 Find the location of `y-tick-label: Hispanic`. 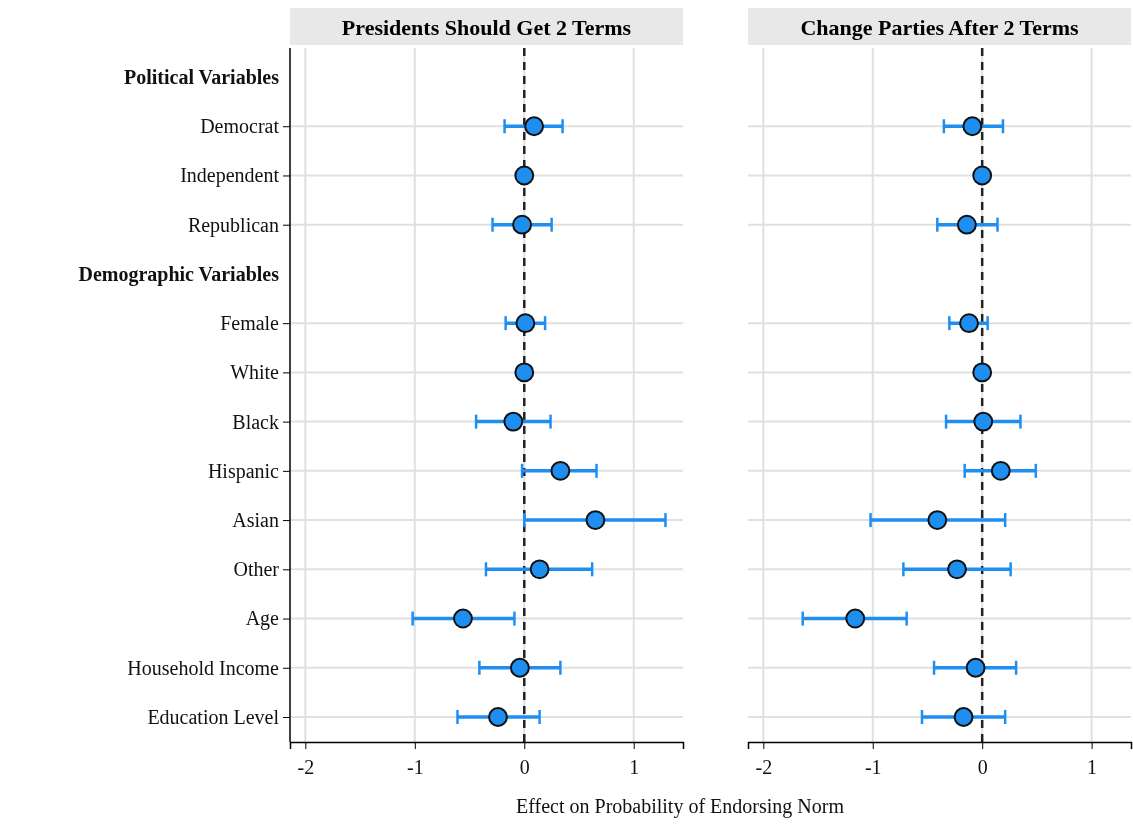

y-tick-label: Hispanic is located at coordinates (243, 471).